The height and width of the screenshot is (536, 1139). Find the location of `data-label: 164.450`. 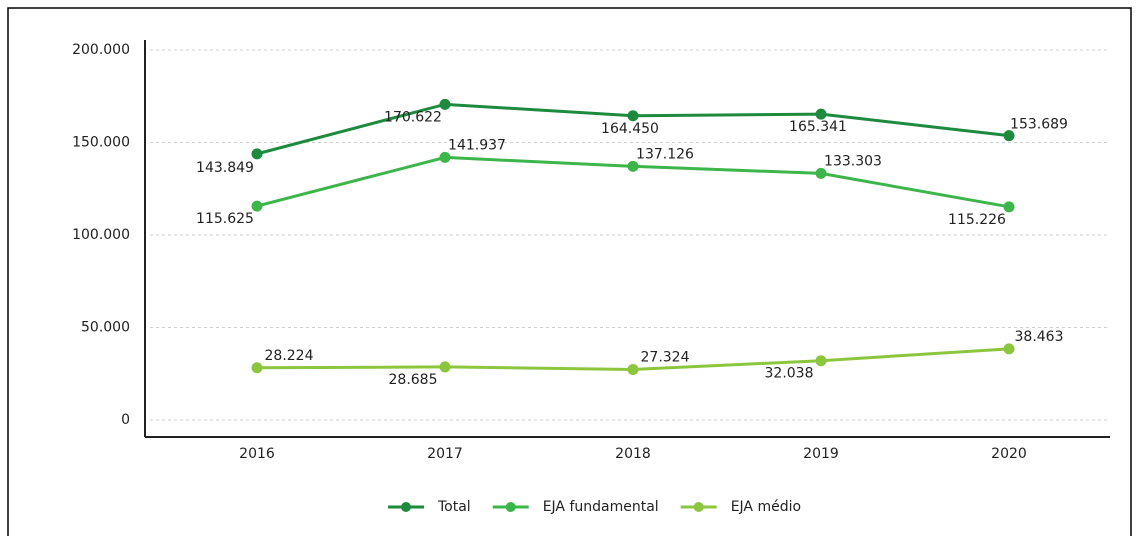

data-label: 164.450 is located at coordinates (630, 129).